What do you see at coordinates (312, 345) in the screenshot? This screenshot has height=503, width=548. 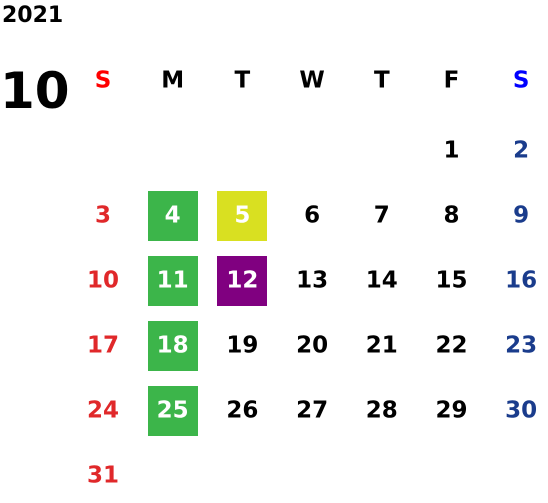 I see `day-number: 20` at bounding box center [312, 345].